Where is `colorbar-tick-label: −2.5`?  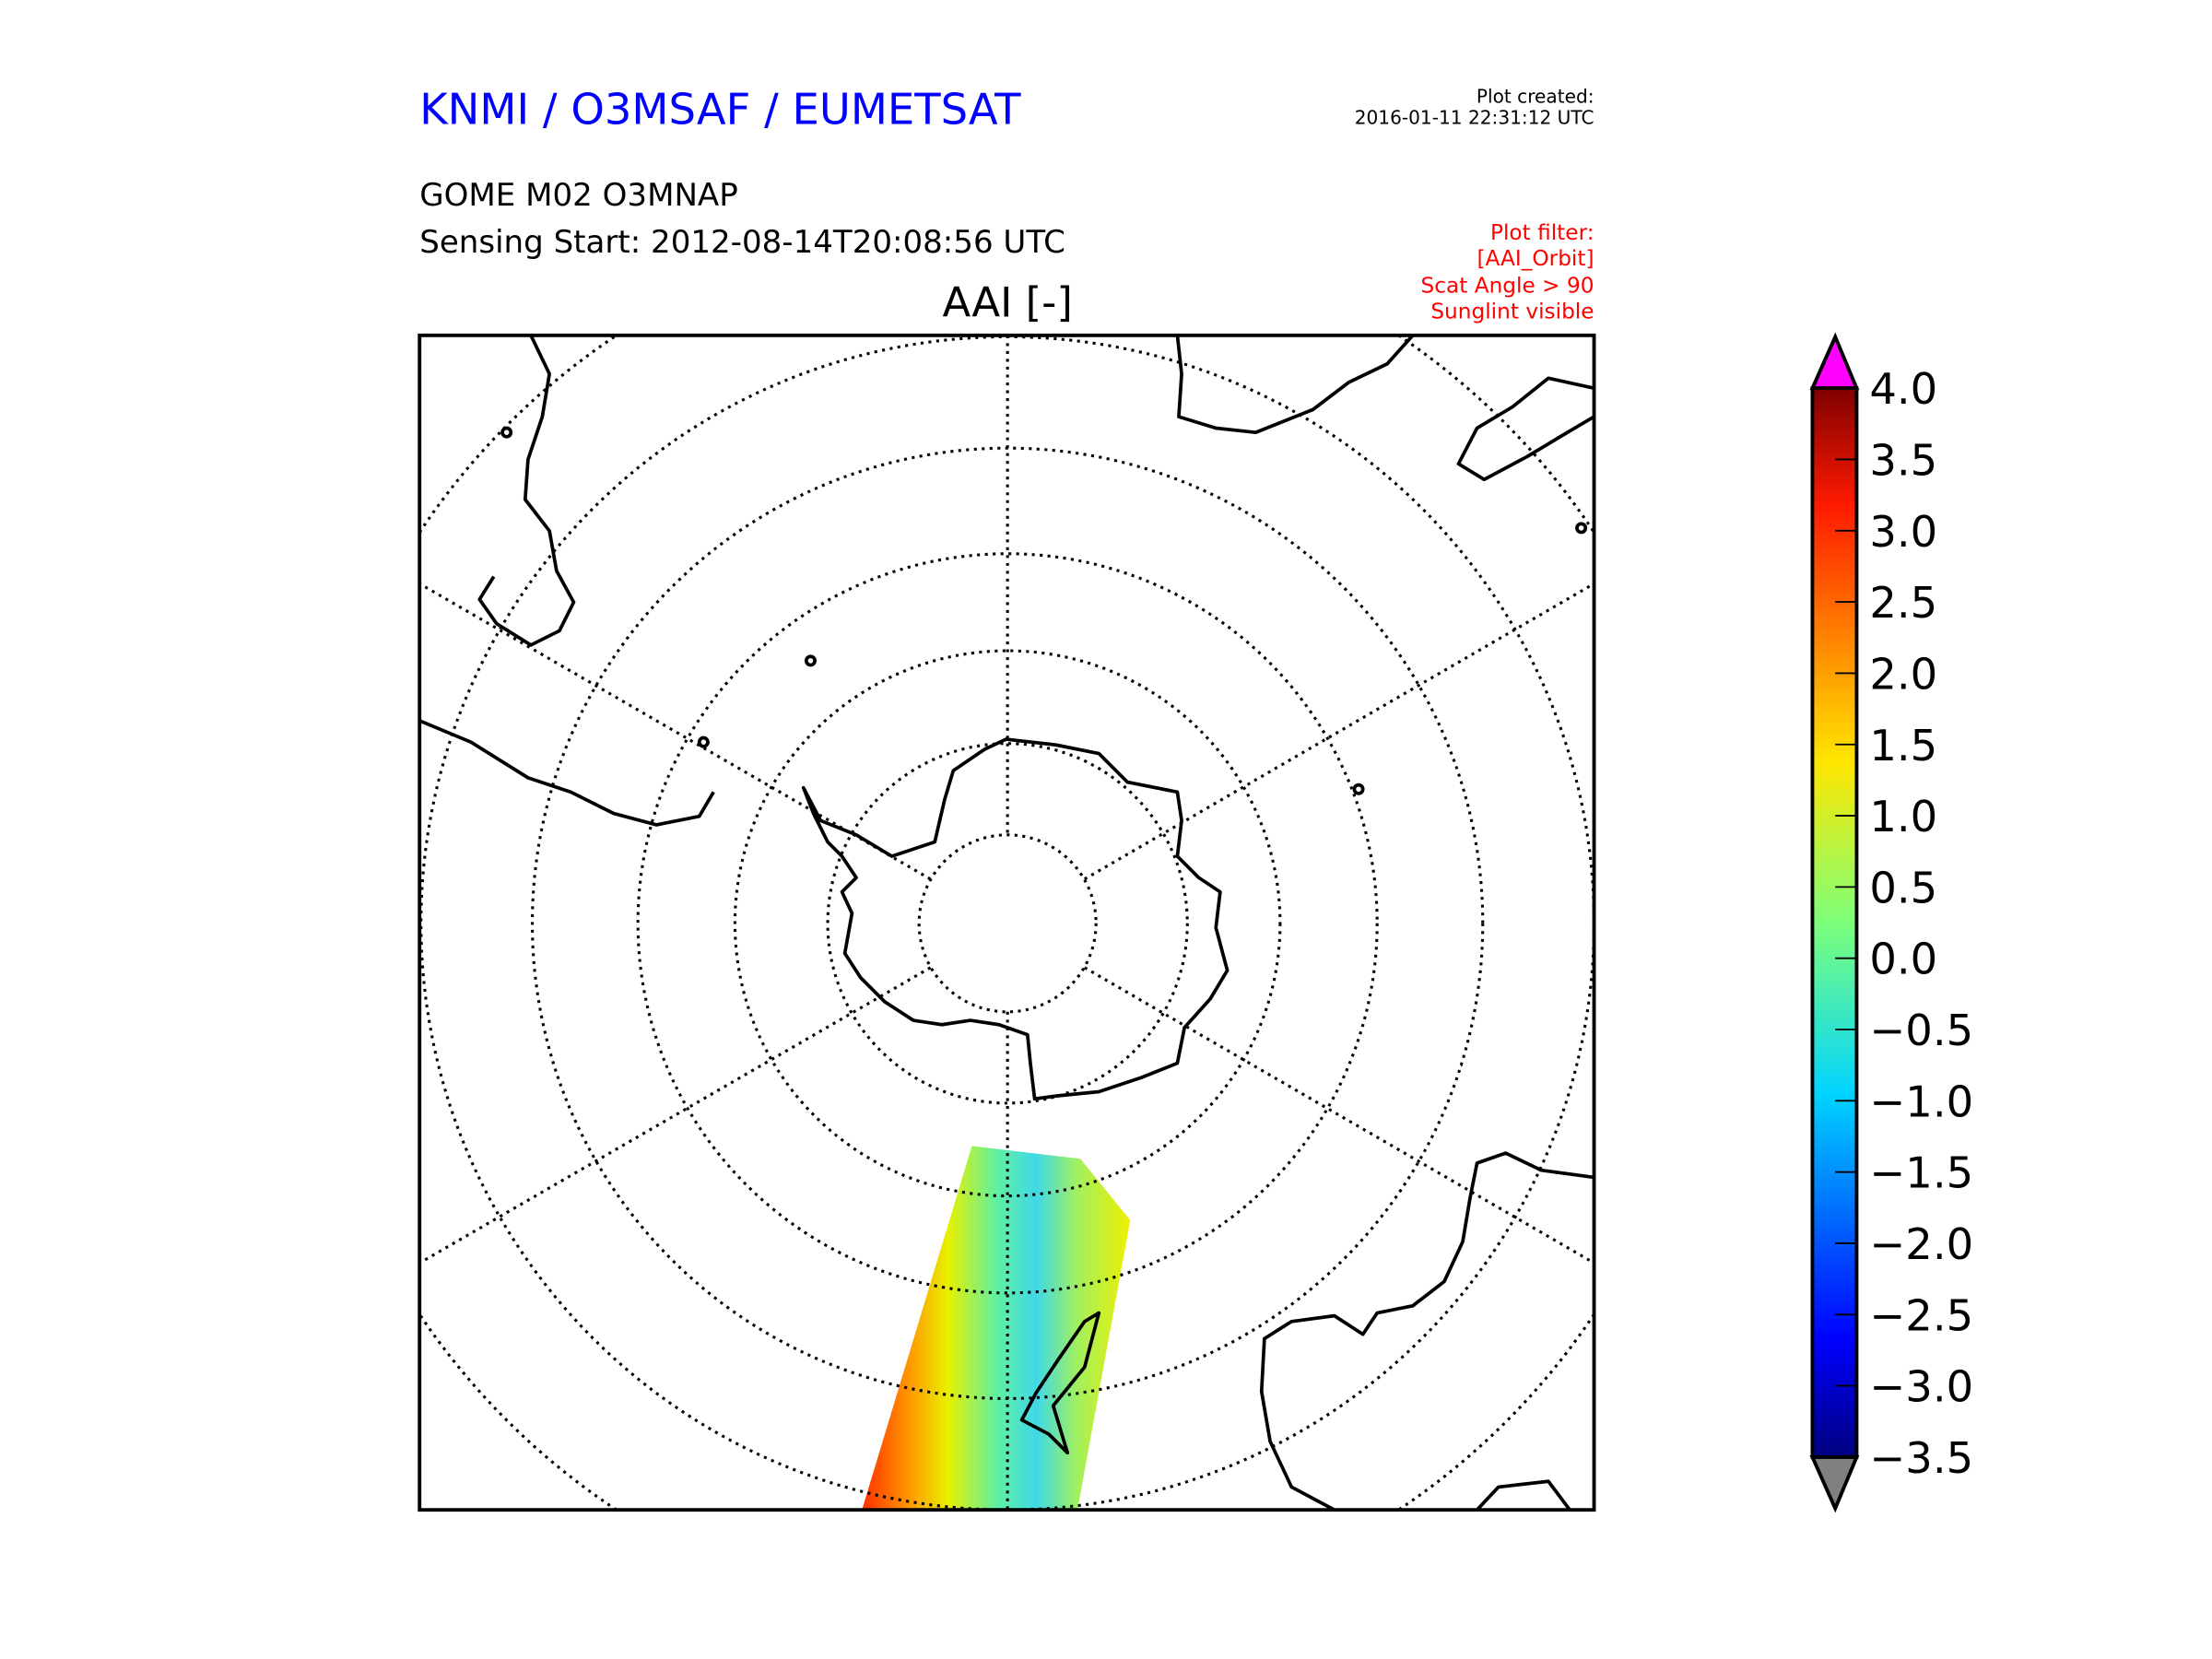
colorbar-tick-label: −2.5 is located at coordinates (1921, 1315).